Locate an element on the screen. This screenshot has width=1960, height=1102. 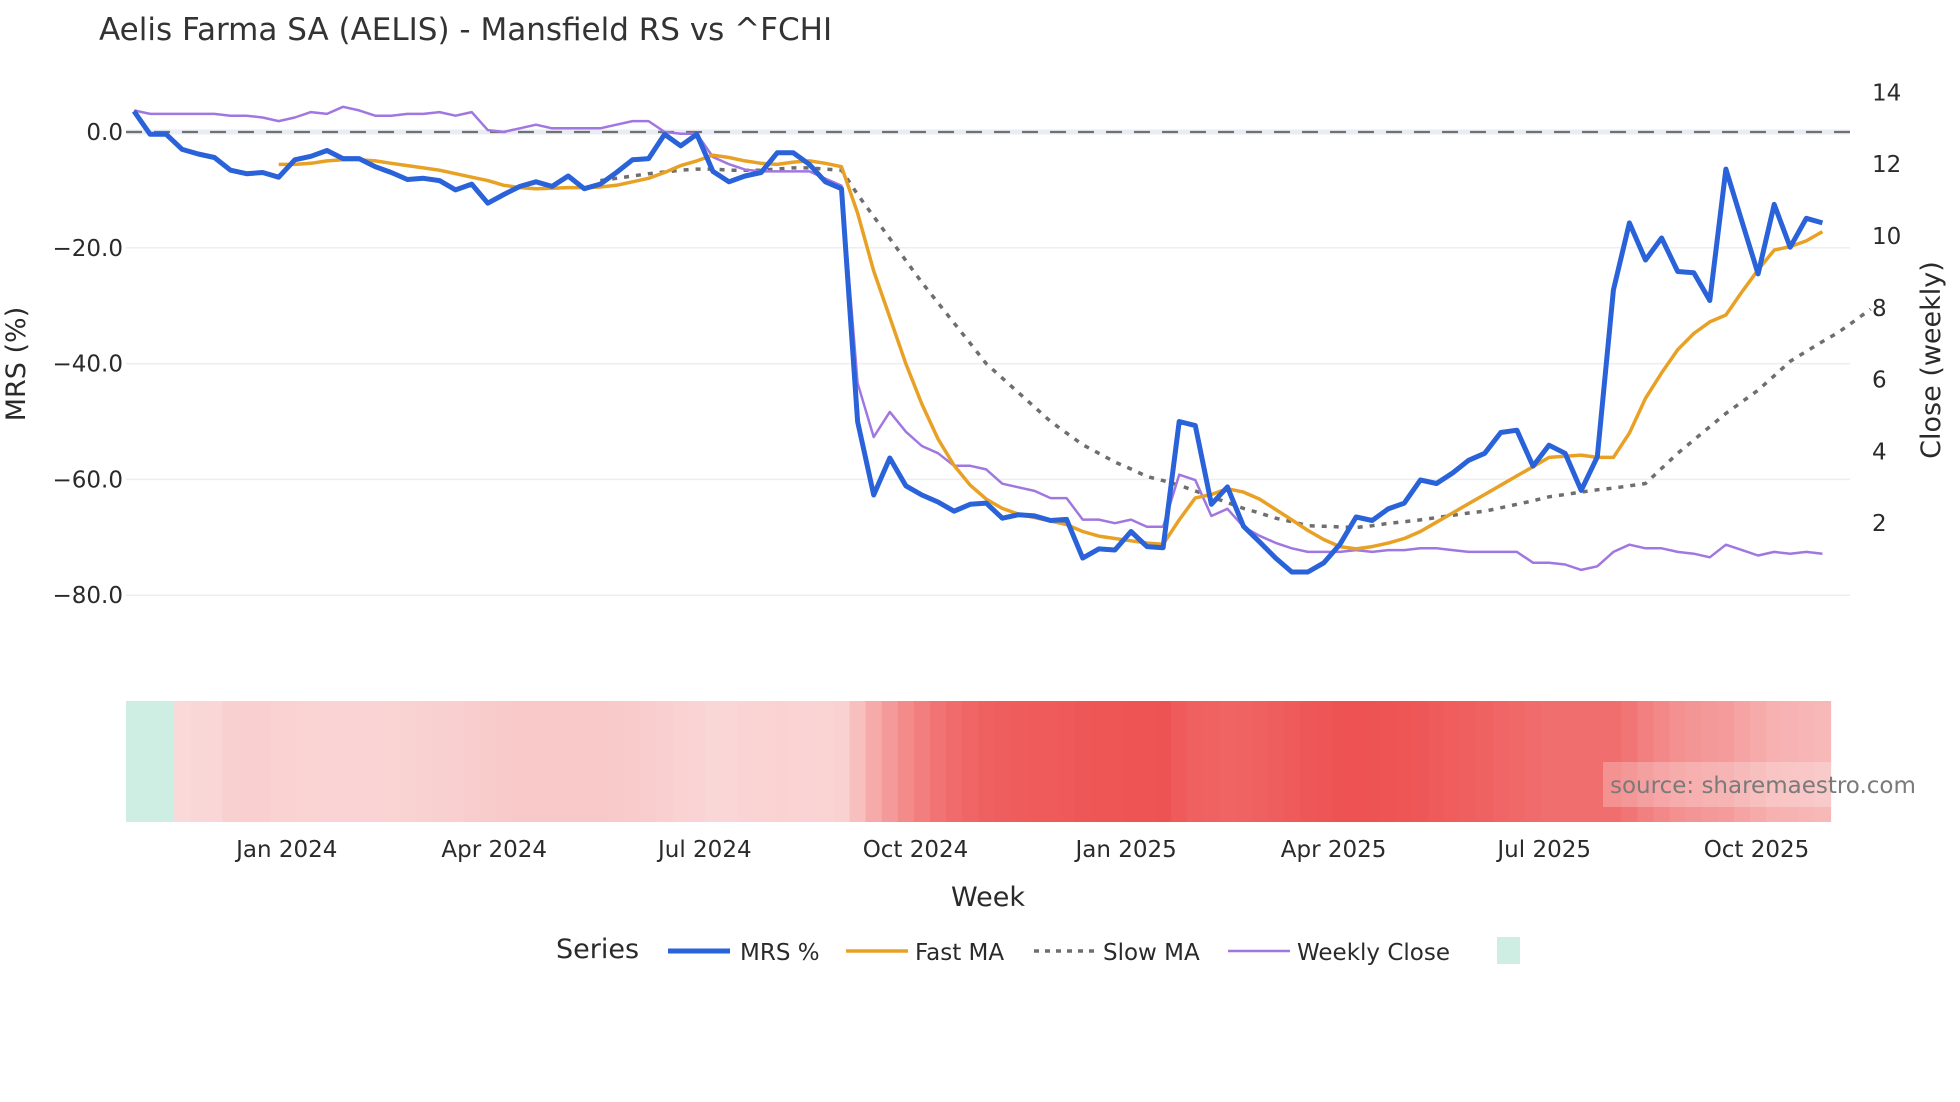
watermark-box is located at coordinates (1726, 784).